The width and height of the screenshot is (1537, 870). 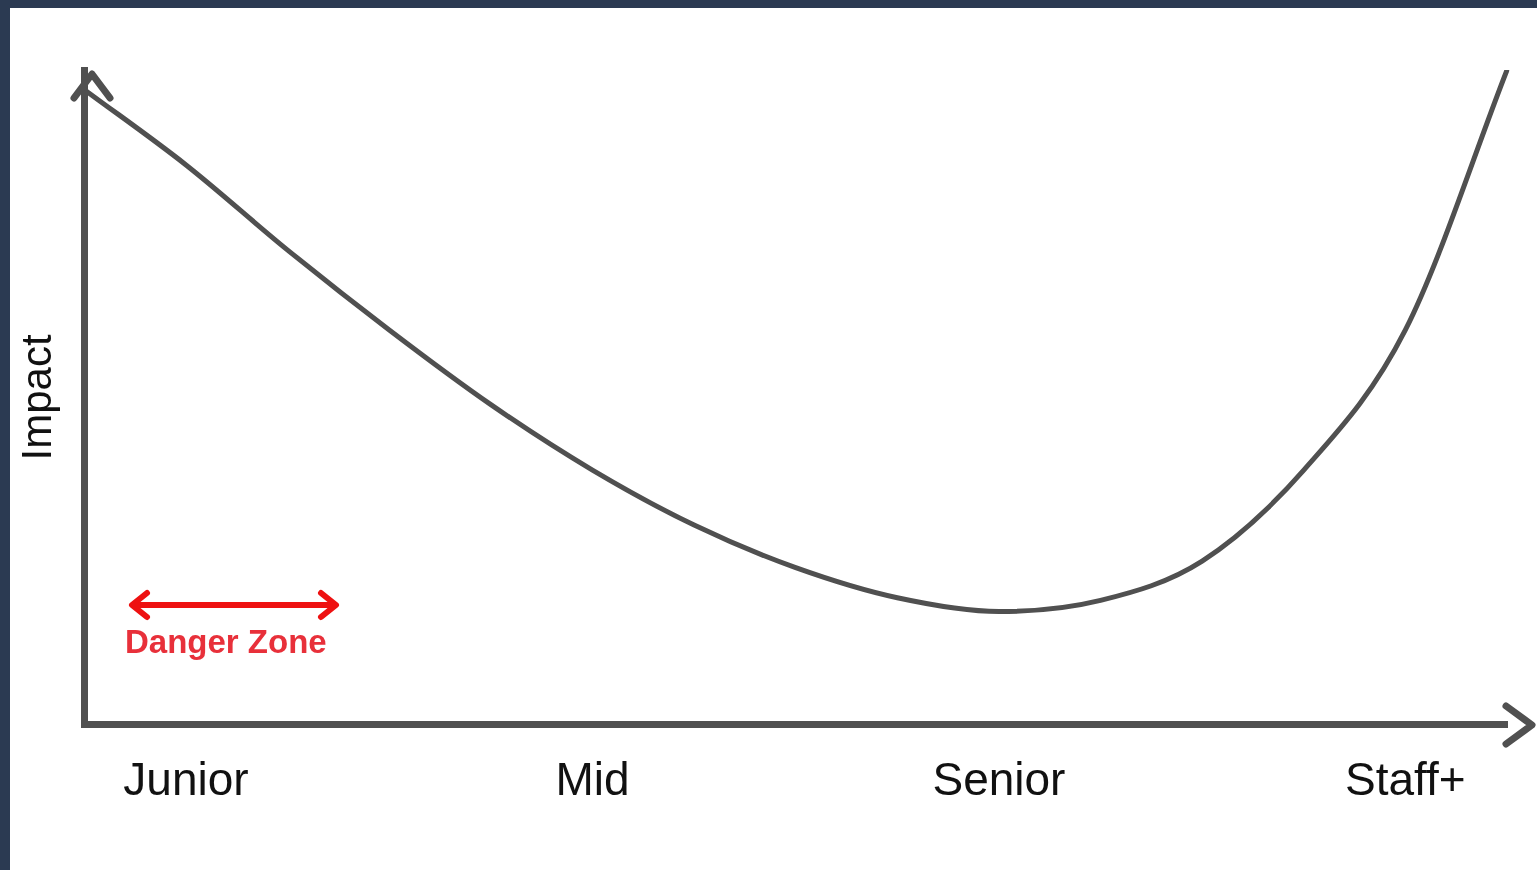 What do you see at coordinates (36, 397) in the screenshot?
I see `y-axis-title: Impact` at bounding box center [36, 397].